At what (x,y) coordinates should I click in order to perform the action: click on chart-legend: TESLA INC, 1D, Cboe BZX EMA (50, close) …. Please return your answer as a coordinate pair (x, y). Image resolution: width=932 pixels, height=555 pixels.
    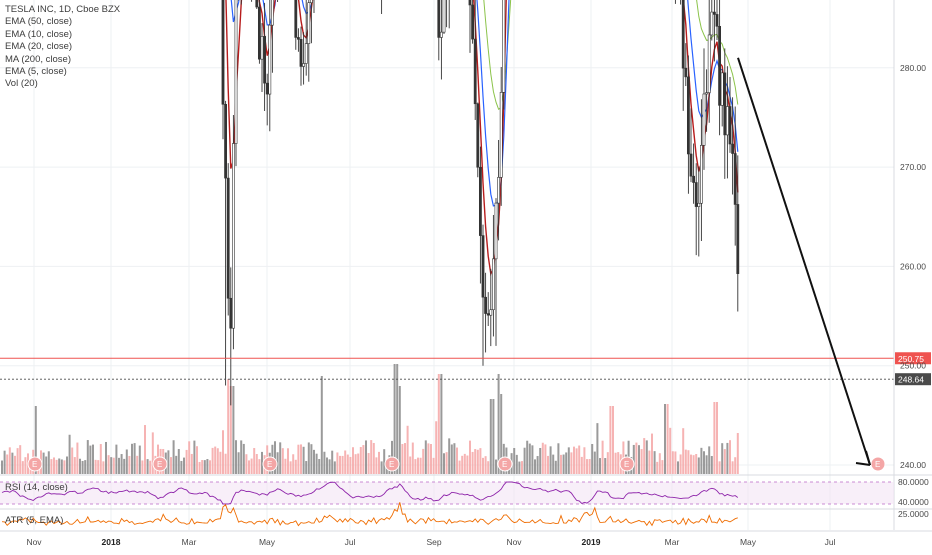
    Looking at the image, I should click on (62, 47).